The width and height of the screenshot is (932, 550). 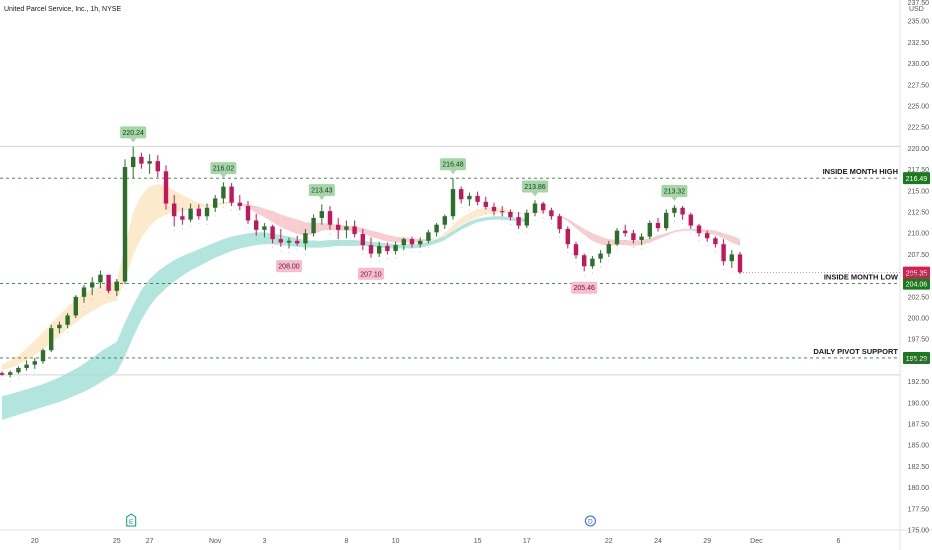 What do you see at coordinates (838, 541) in the screenshot?
I see `x-tick-label: 6` at bounding box center [838, 541].